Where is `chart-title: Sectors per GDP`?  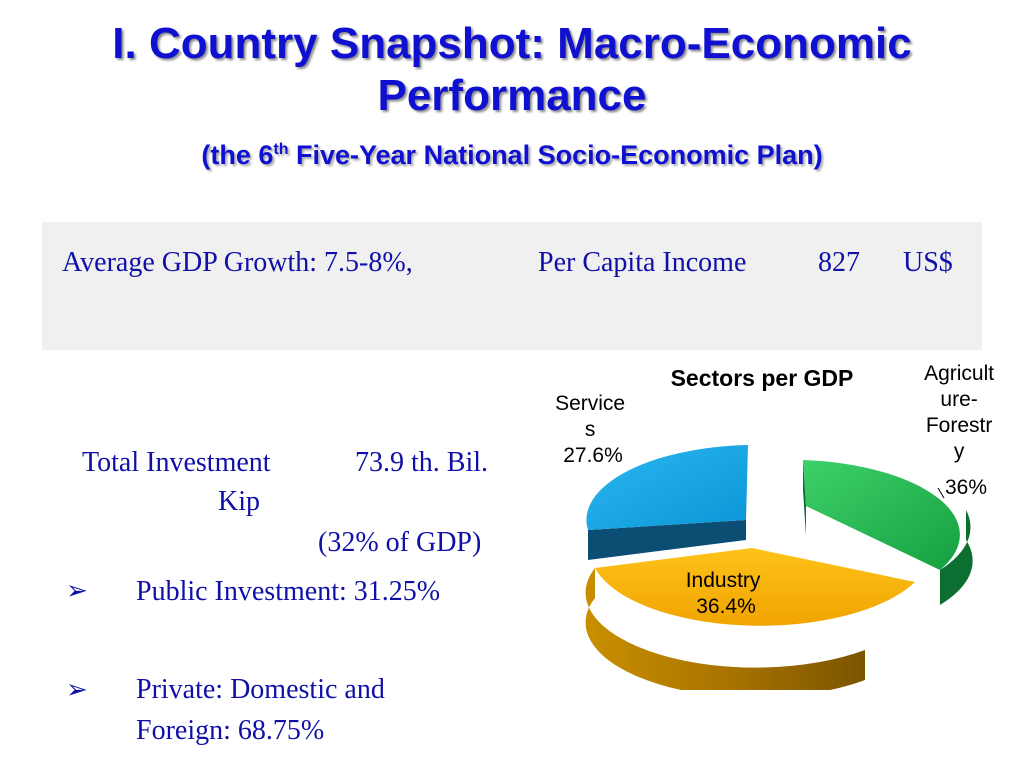
chart-title: Sectors per GDP is located at coordinates (762, 378).